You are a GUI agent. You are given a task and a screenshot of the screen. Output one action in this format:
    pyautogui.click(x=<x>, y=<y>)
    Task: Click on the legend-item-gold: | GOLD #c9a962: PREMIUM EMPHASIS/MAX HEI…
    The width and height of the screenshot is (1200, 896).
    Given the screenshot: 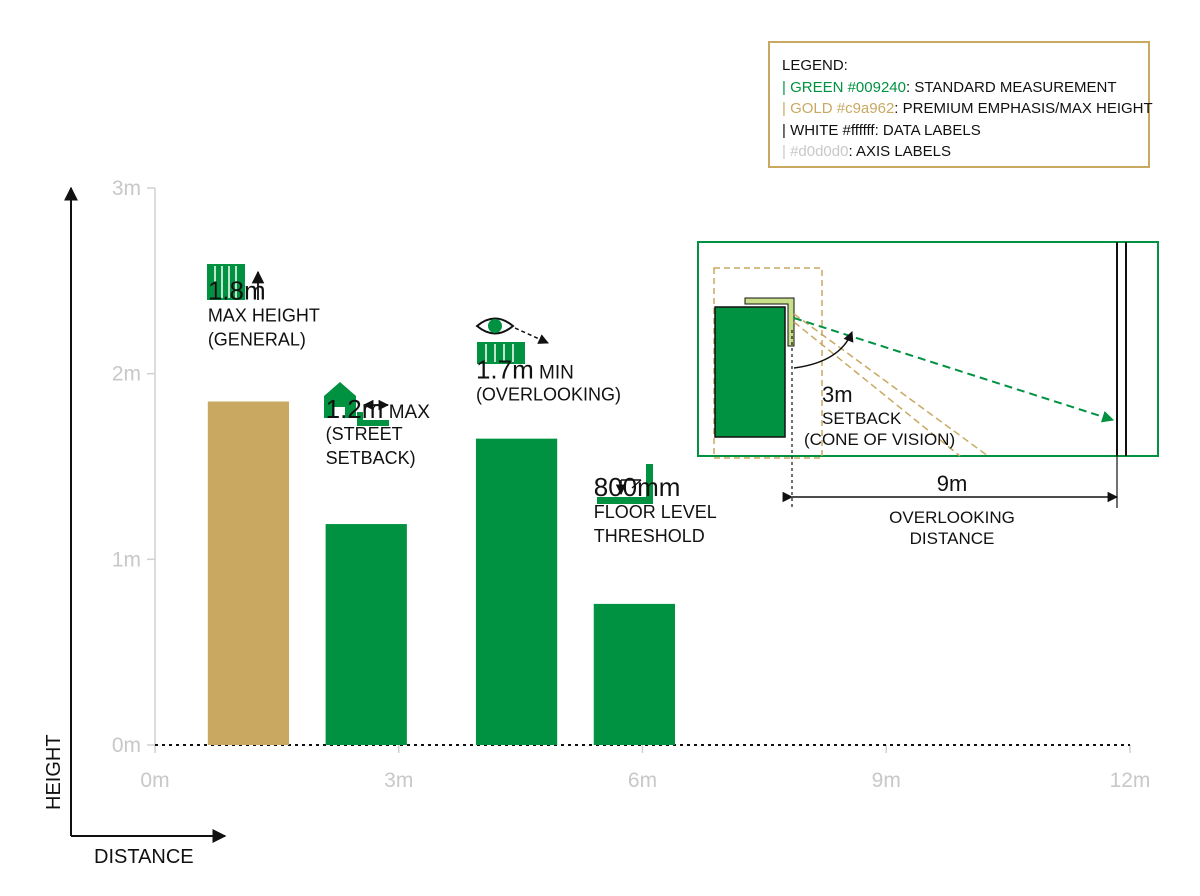 What is the action you would take?
    pyautogui.click(x=967, y=109)
    